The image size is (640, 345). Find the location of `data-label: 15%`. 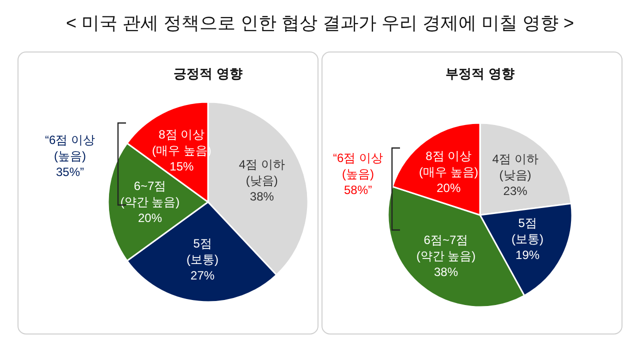

data-label: 15% is located at coordinates (182, 166).